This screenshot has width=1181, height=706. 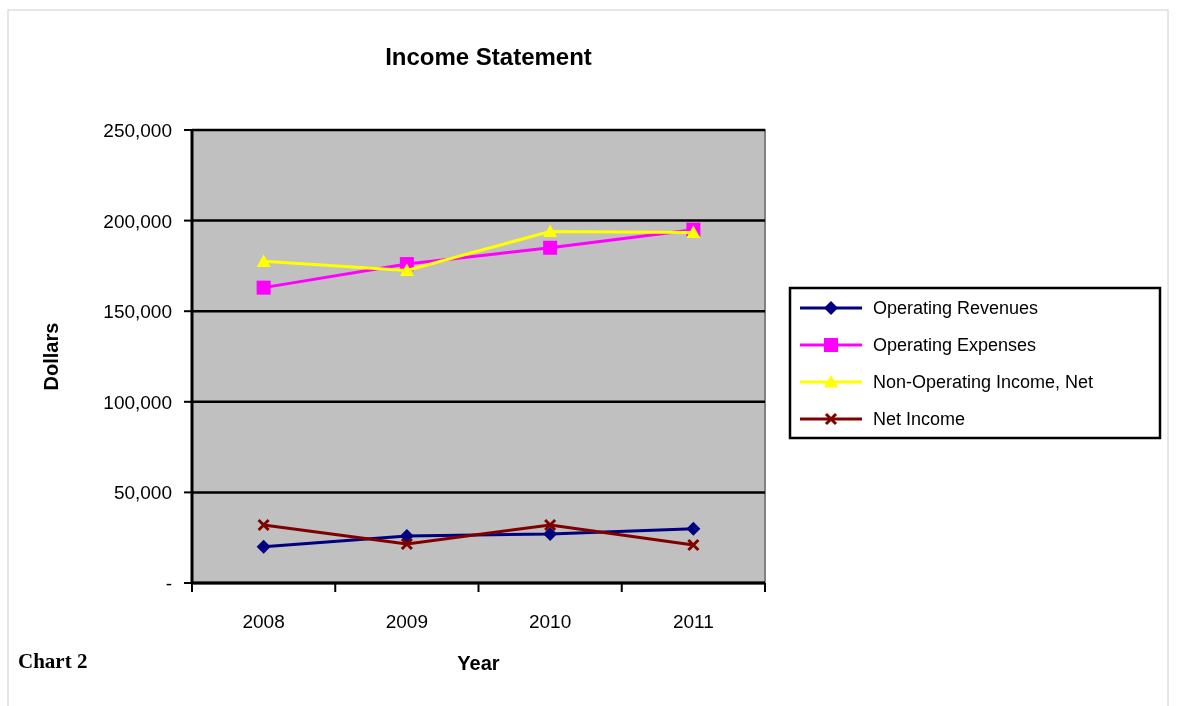 I want to click on x-axis-title: Year, so click(x=478, y=663).